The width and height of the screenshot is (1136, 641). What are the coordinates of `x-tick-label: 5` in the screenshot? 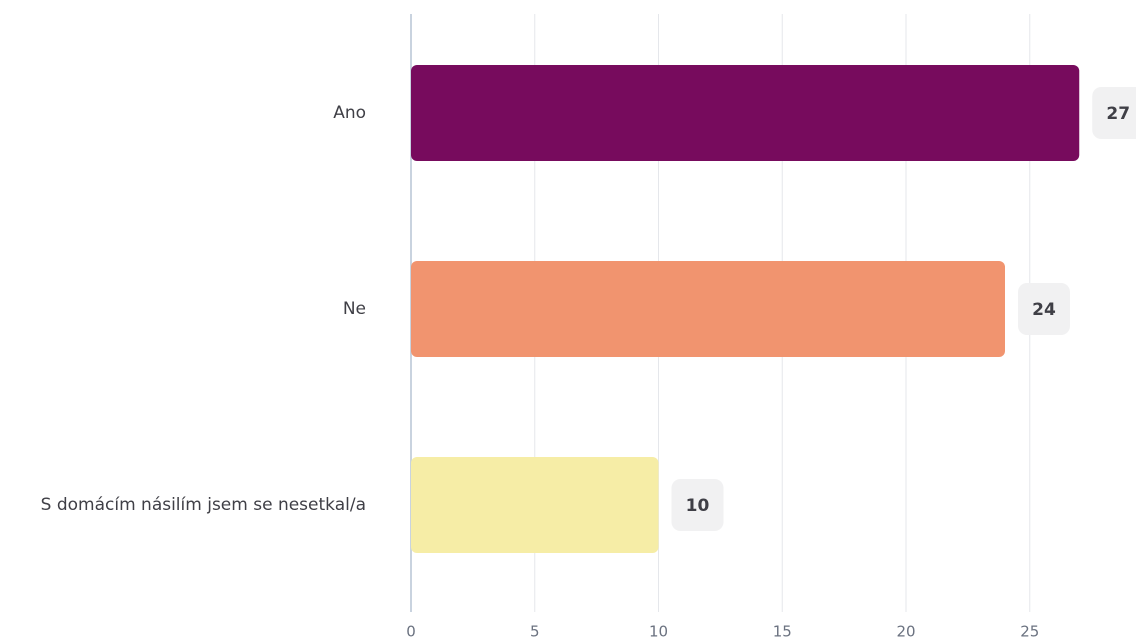 It's located at (535, 632).